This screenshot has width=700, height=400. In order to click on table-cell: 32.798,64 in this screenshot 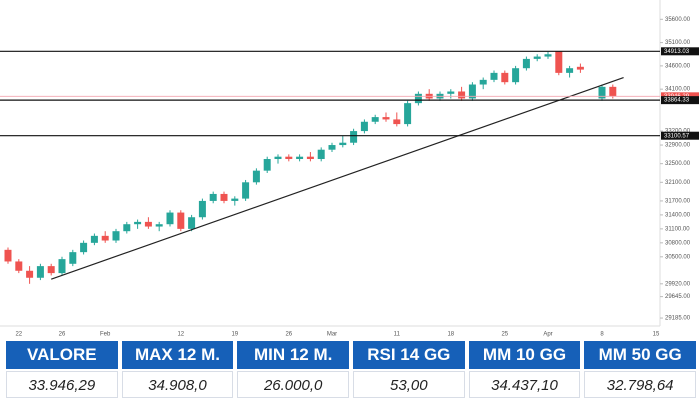, I will do `click(640, 384)`.